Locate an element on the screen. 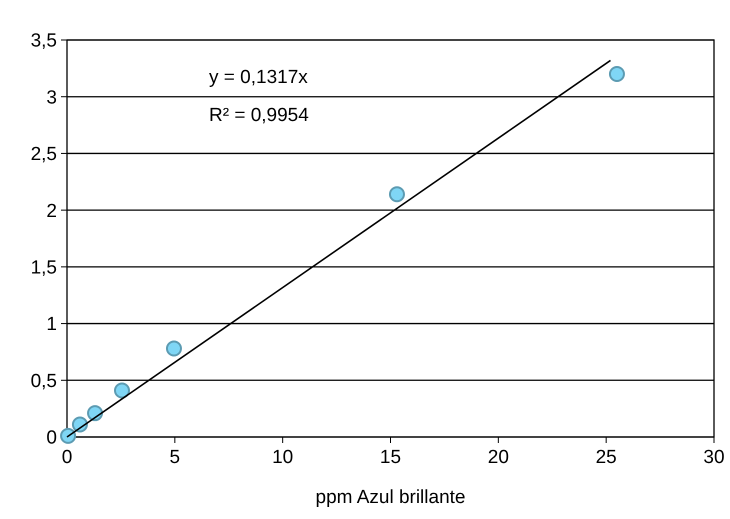 This screenshot has width=730, height=519. x-axis-title: ppm Azul brillante is located at coordinates (391, 497).